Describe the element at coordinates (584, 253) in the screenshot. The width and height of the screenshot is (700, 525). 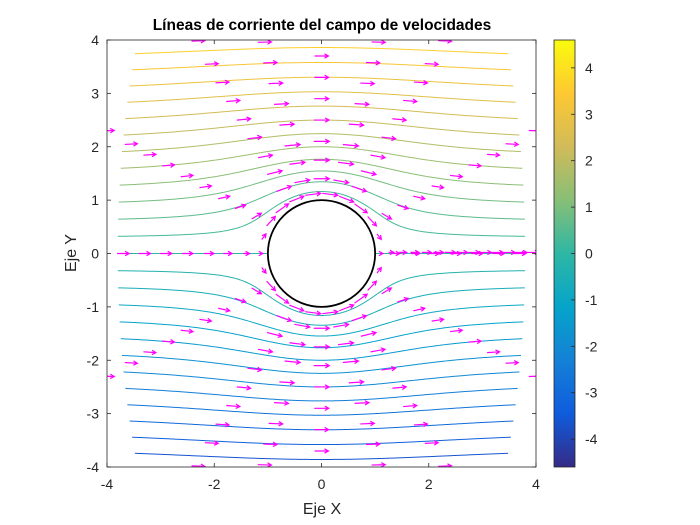
I see `colorbar-ticks: 4 3 2 1 0 -1 -2 -3 -4` at that location.